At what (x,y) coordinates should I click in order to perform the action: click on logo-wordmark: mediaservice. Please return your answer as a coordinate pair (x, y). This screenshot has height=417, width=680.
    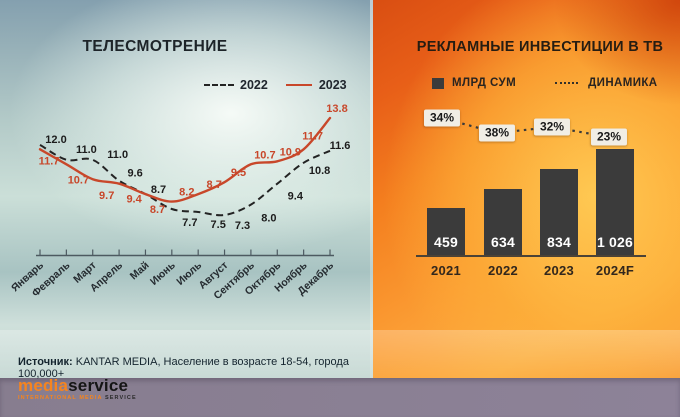
    Looking at the image, I should click on (77, 385).